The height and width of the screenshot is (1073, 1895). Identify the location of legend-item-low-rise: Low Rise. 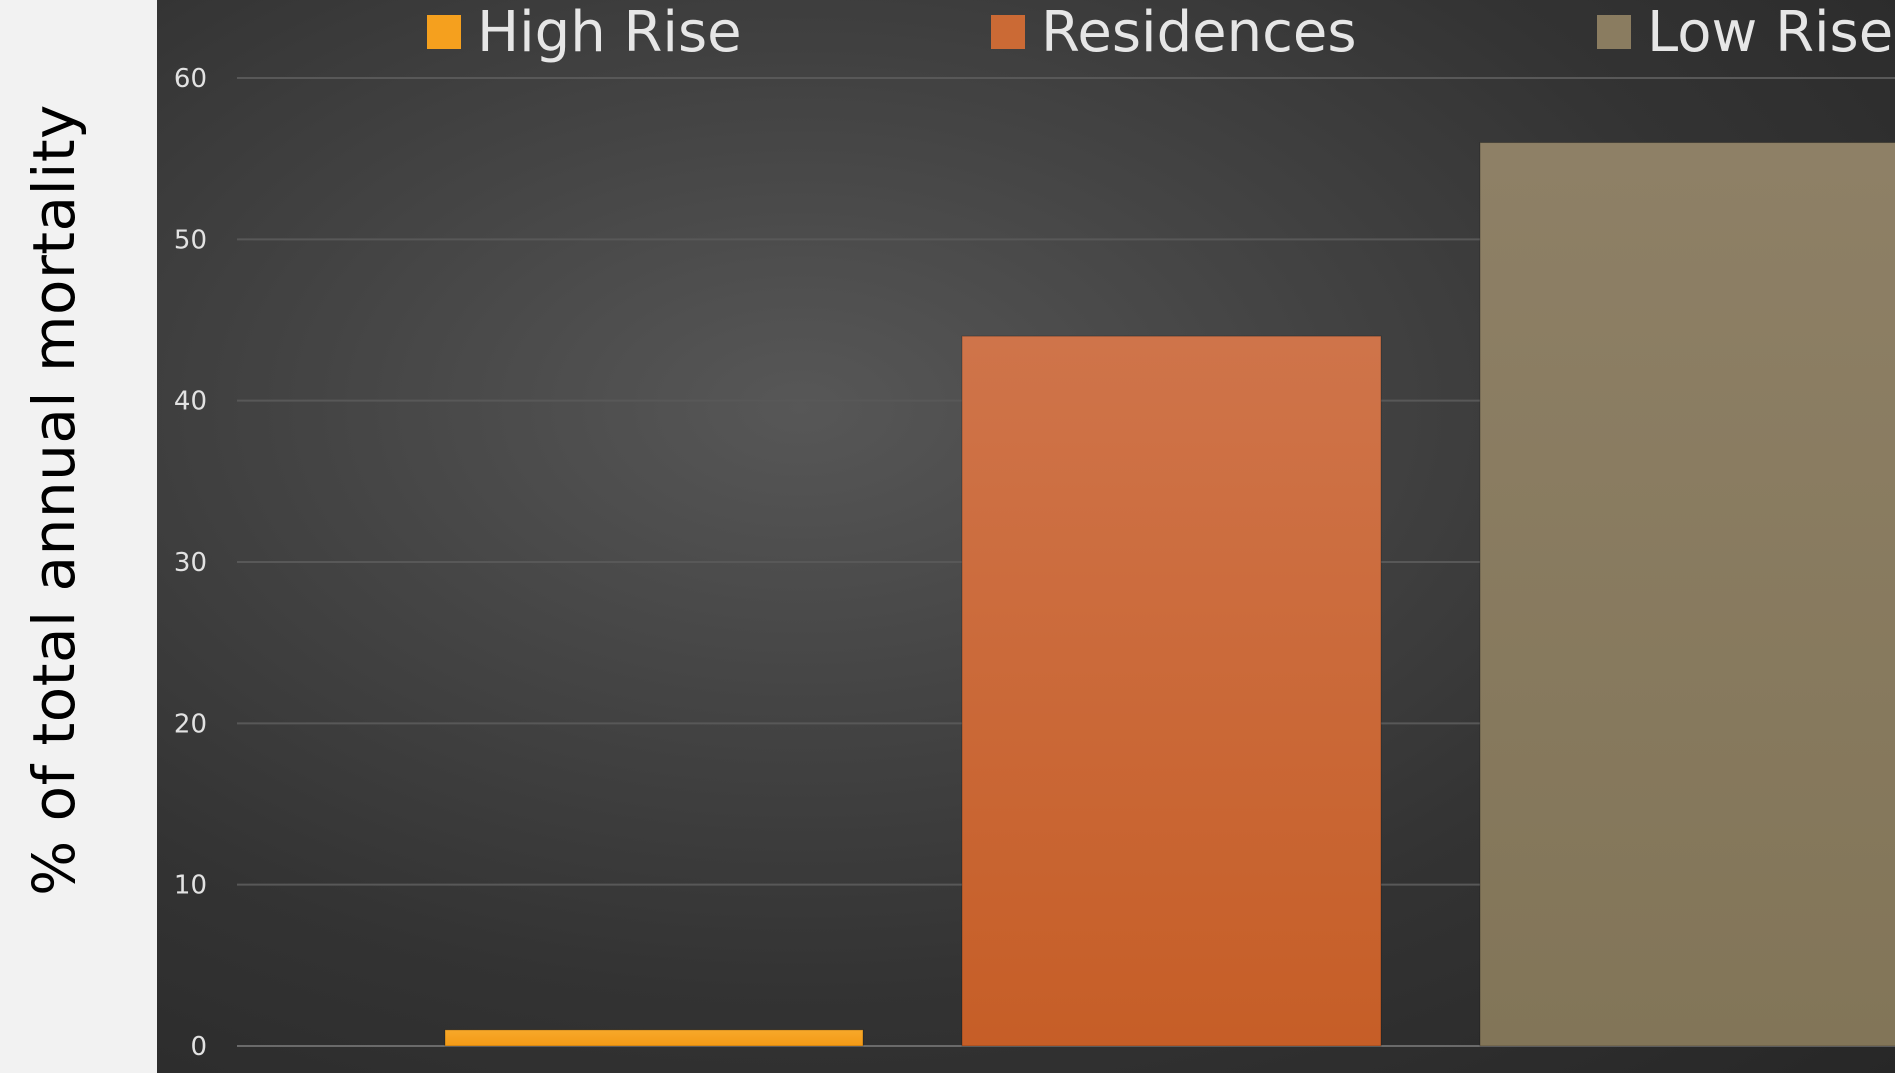
(1745, 32).